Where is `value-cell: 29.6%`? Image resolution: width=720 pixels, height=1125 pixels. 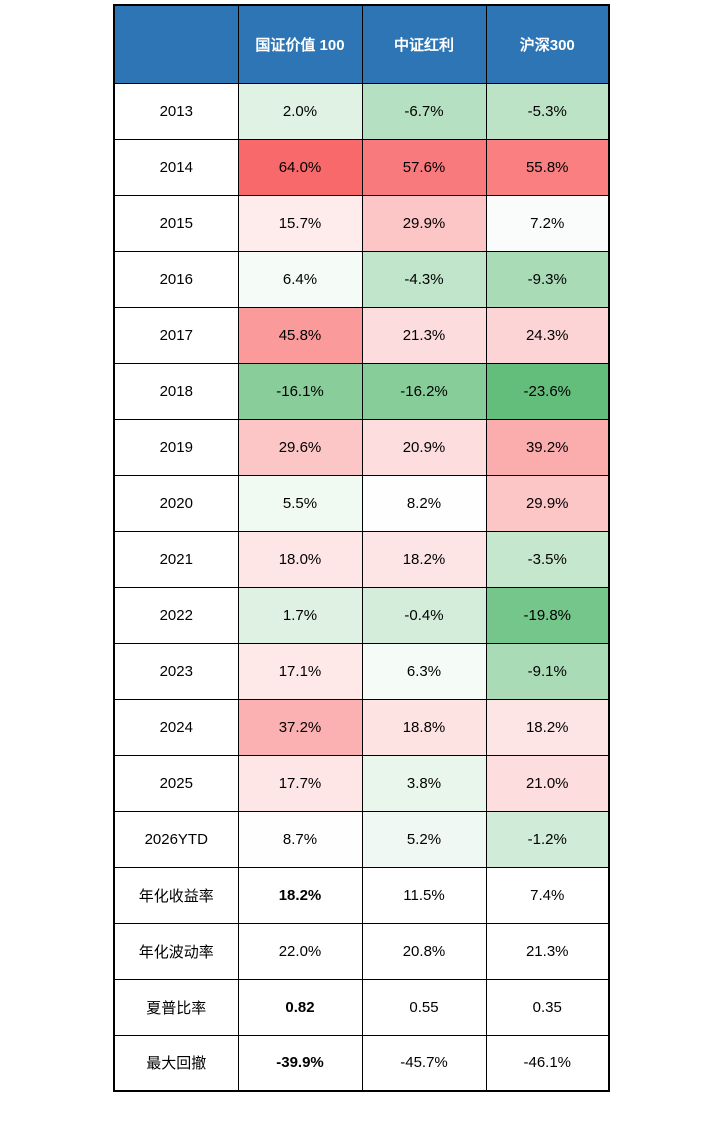 value-cell: 29.6% is located at coordinates (300, 447).